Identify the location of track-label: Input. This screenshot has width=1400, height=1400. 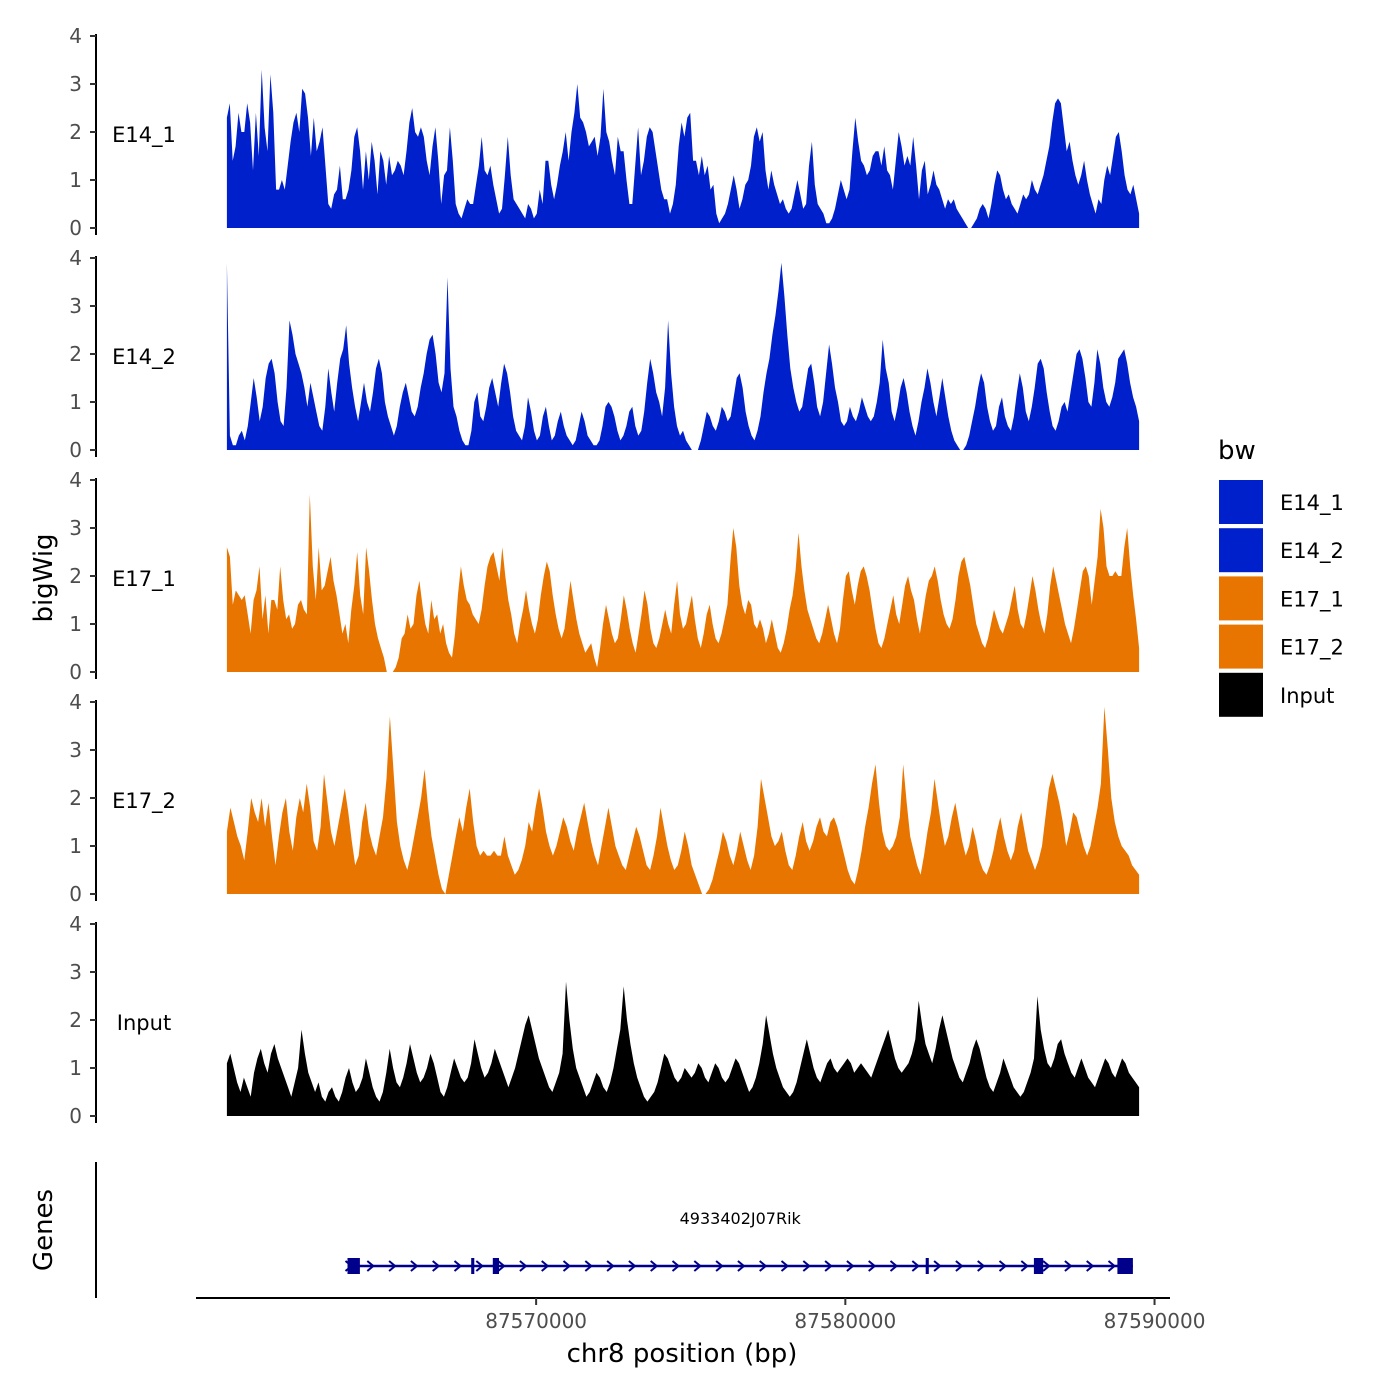
(144, 1023).